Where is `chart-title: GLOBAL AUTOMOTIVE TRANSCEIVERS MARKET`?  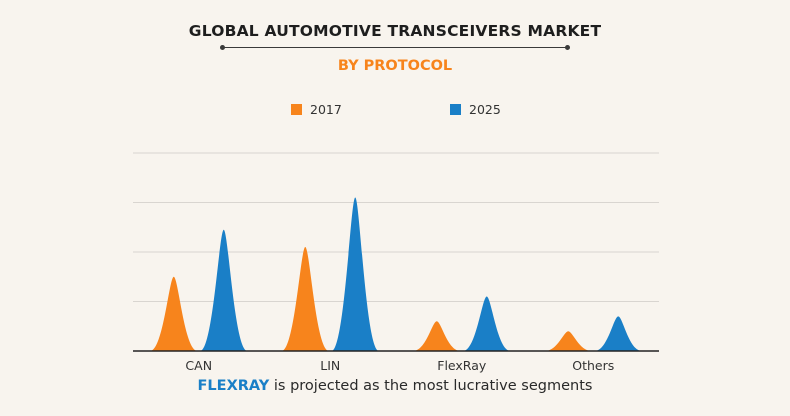 chart-title: GLOBAL AUTOMOTIVE TRANSCEIVERS MARKET is located at coordinates (395, 31).